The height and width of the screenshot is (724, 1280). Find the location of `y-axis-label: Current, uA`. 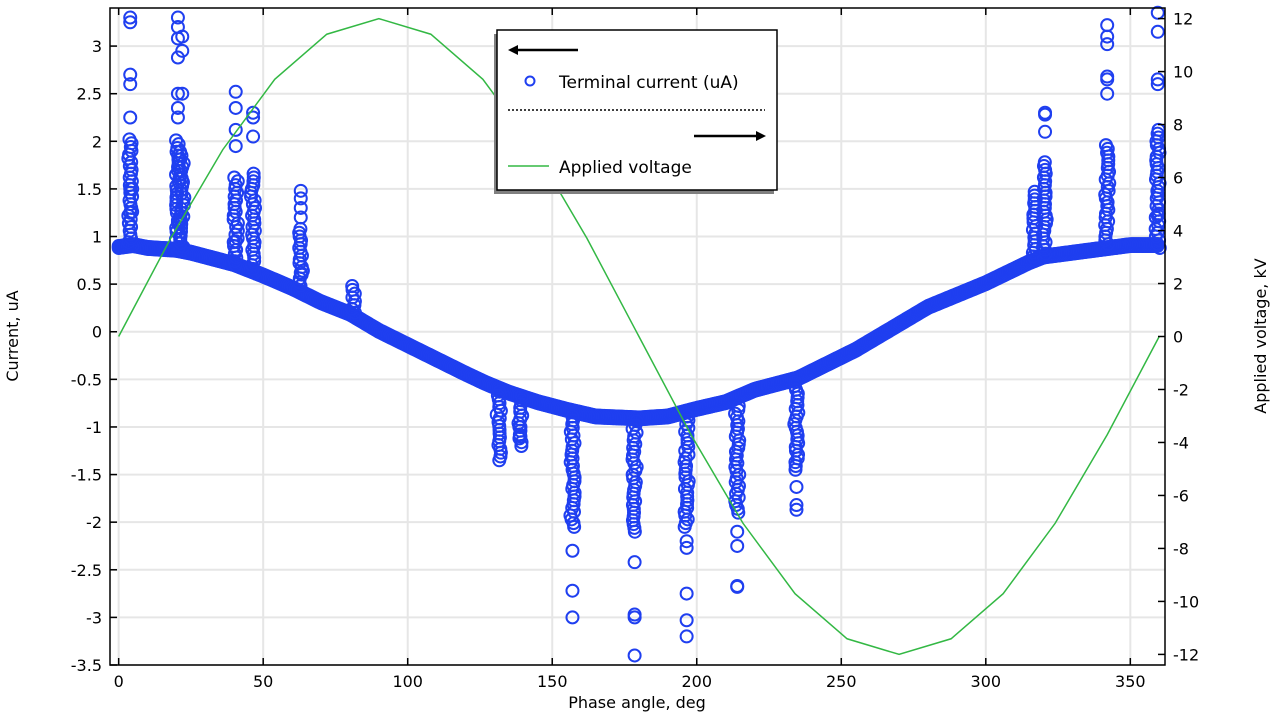

y-axis-label: Current, uA is located at coordinates (12, 335).